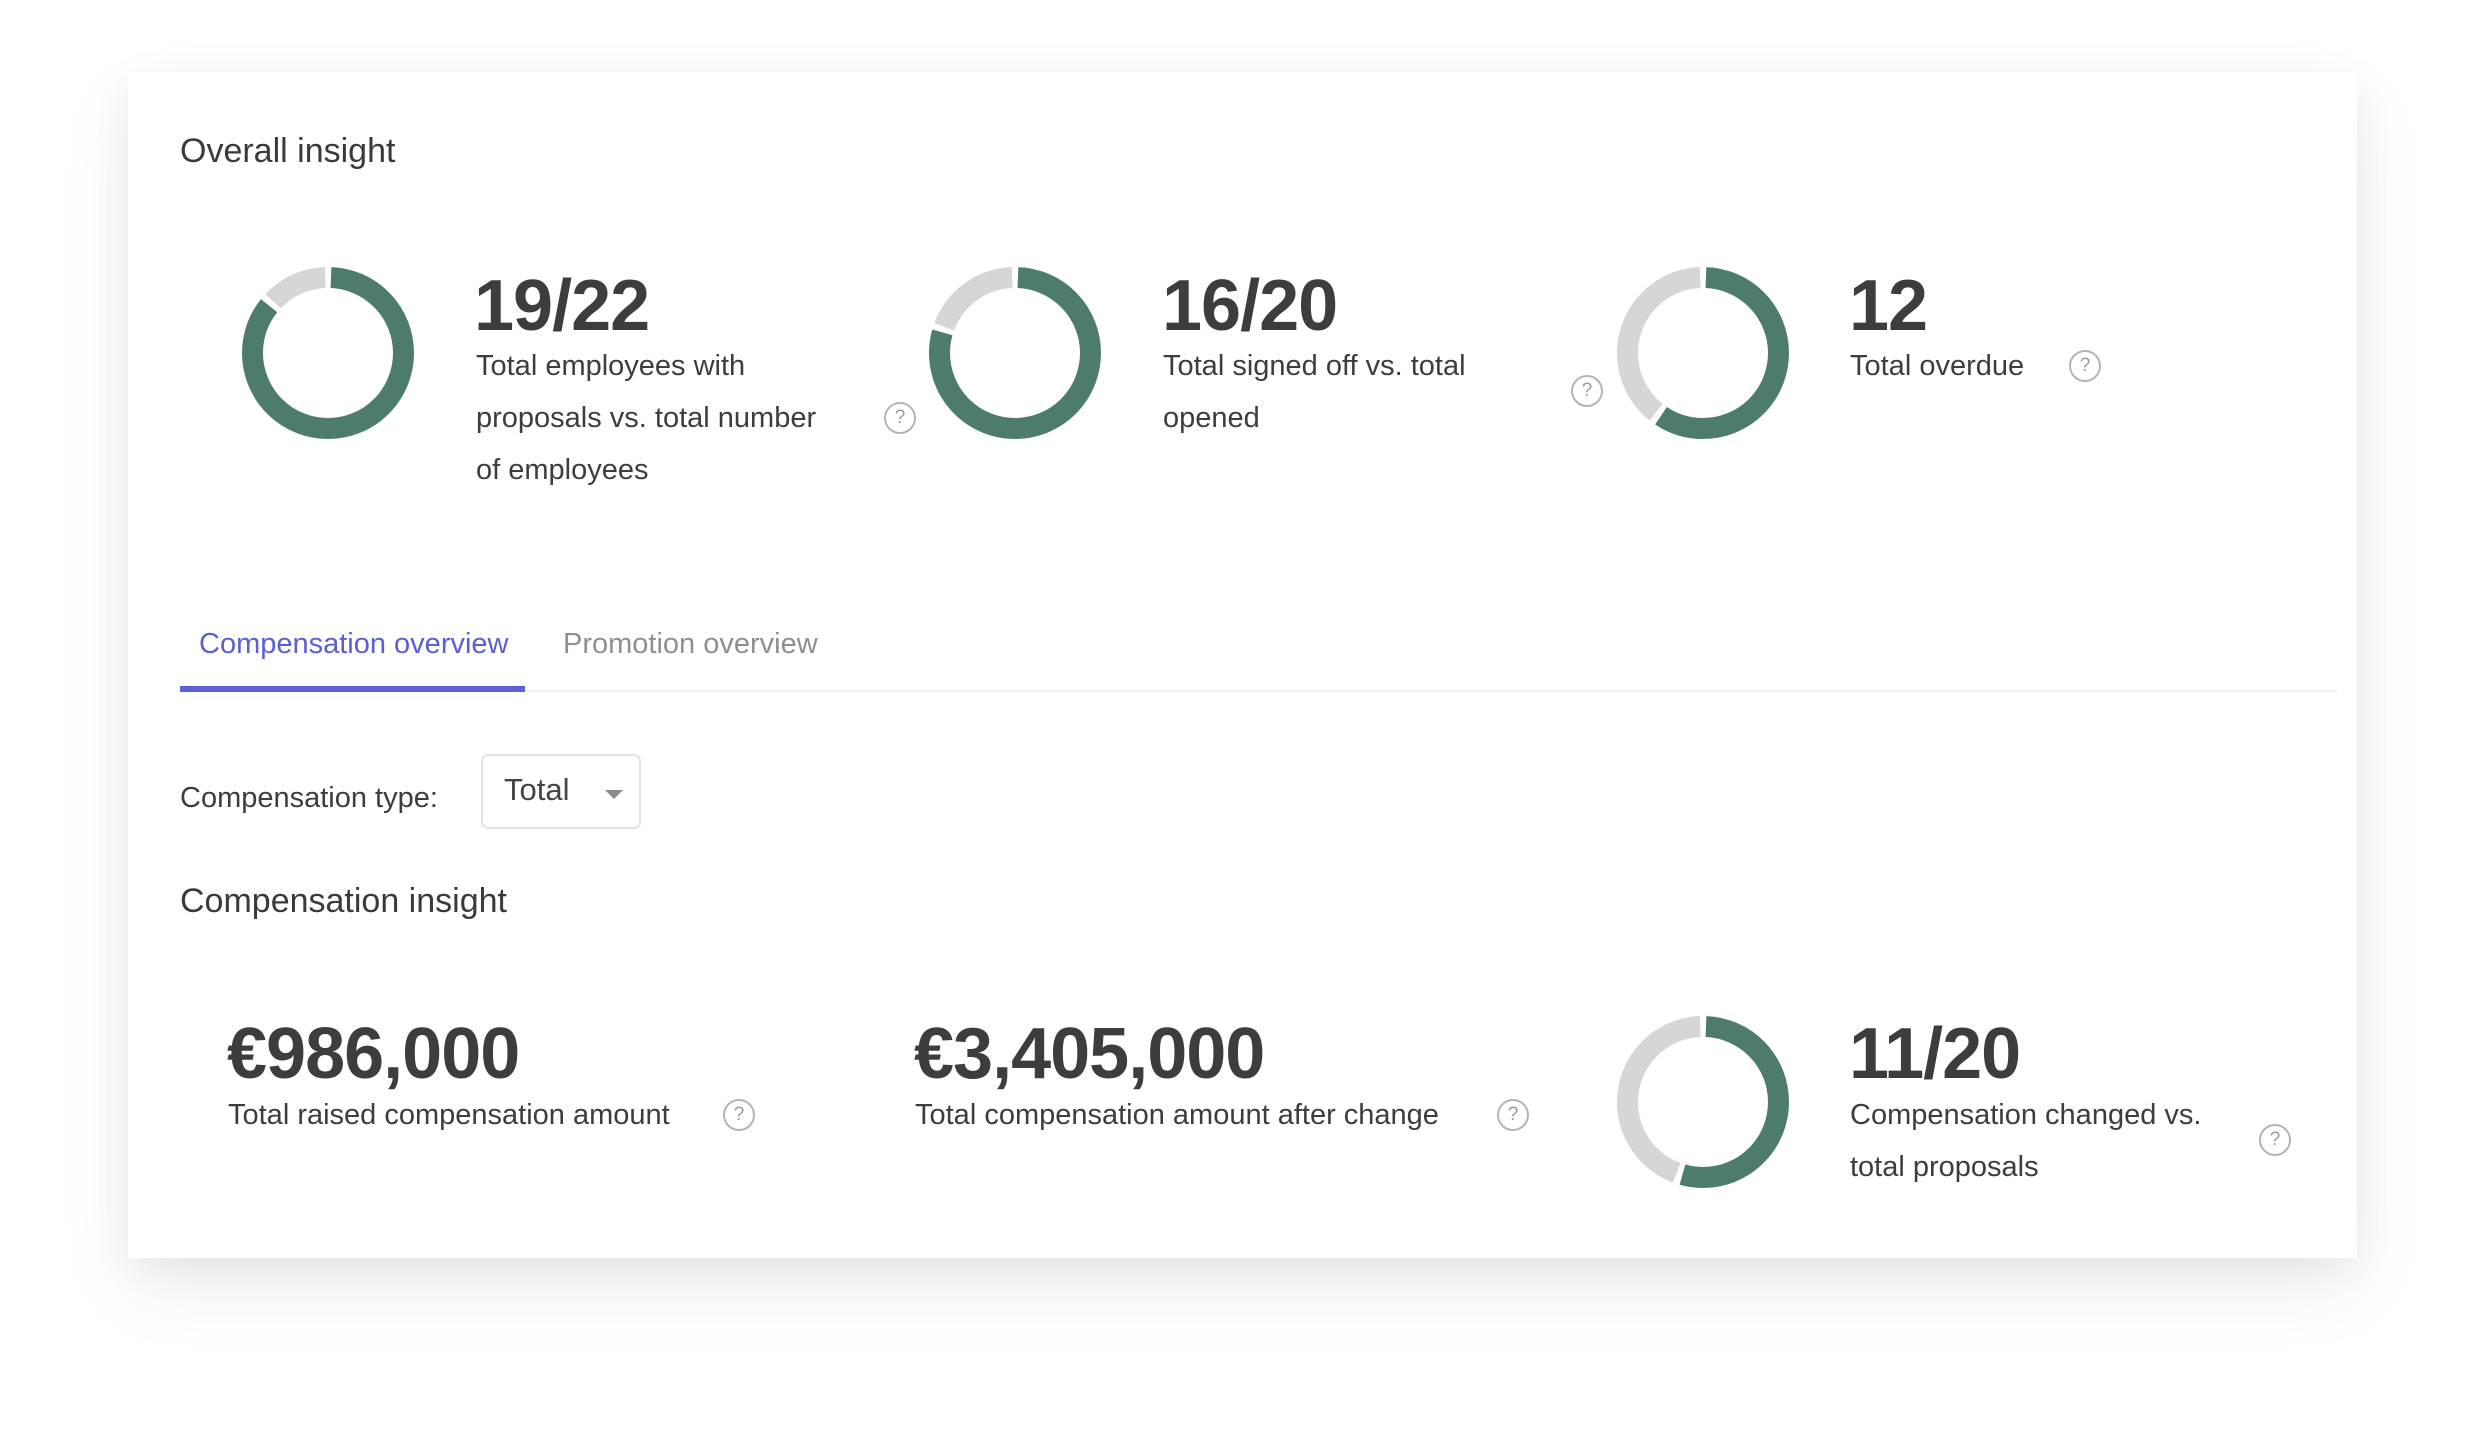  Describe the element at coordinates (1703, 353) in the screenshot. I see `donut-chart-overdue` at that location.